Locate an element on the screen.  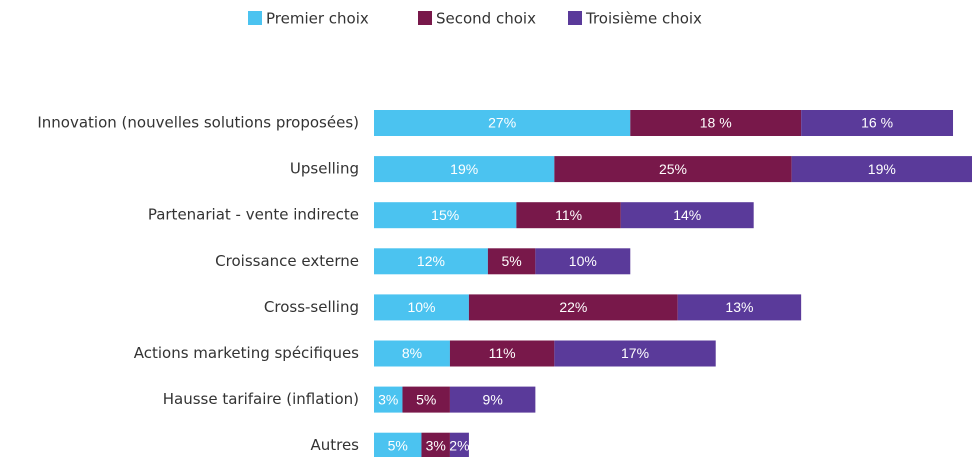
value-label: 9% is located at coordinates (493, 399).